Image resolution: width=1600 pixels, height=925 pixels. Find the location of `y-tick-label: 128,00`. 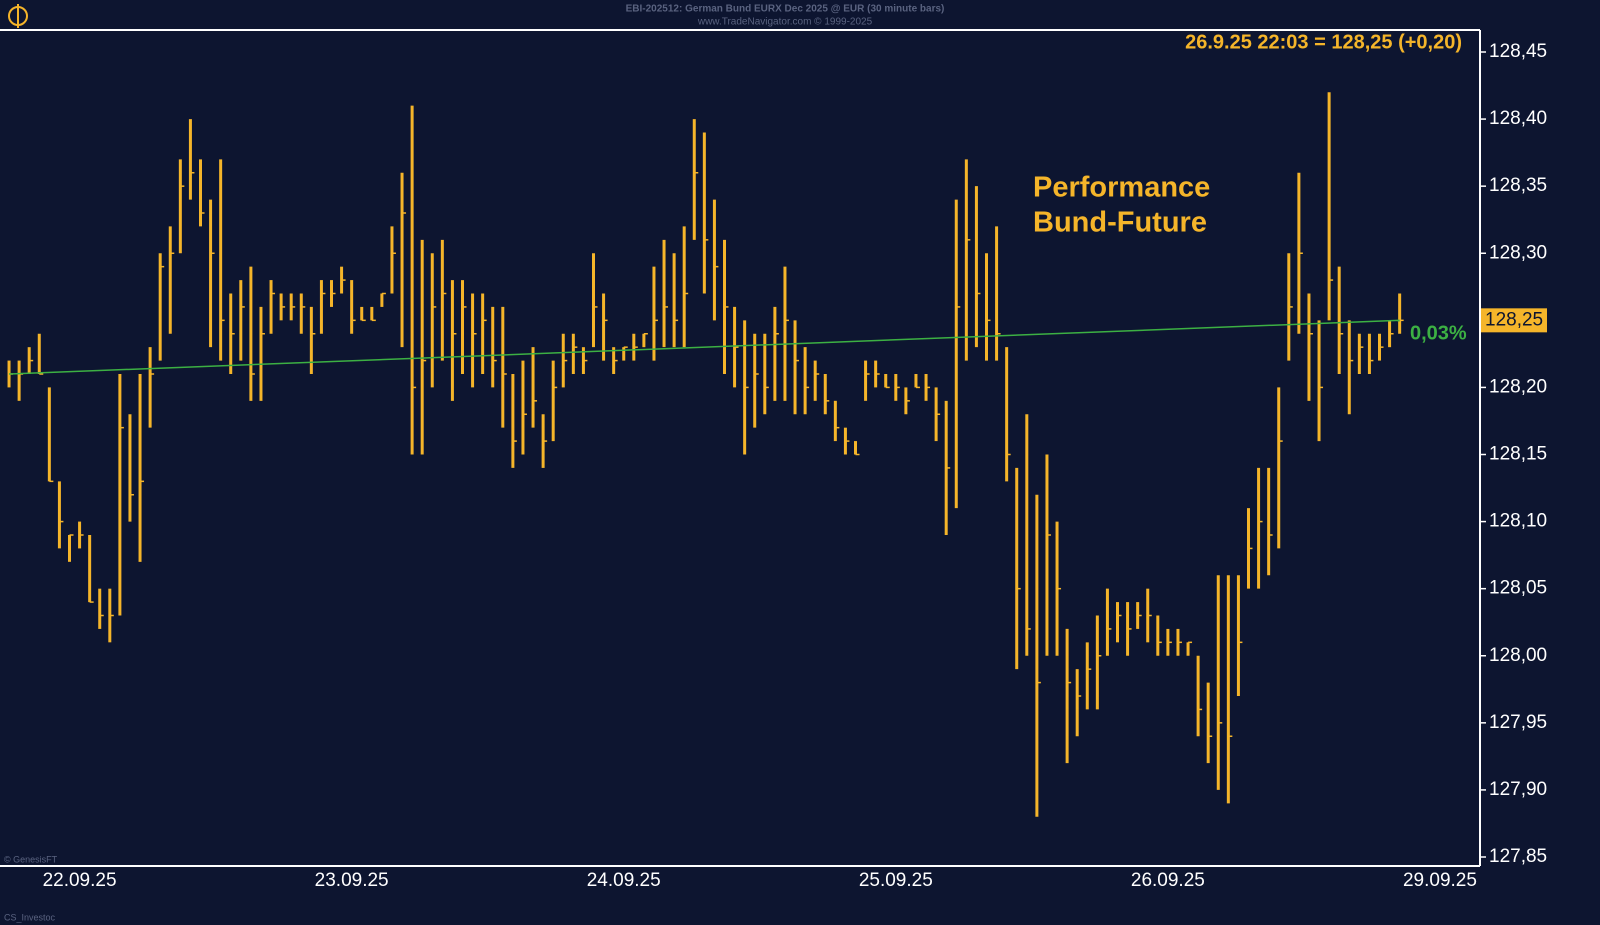

y-tick-label: 128,00 is located at coordinates (1518, 655).